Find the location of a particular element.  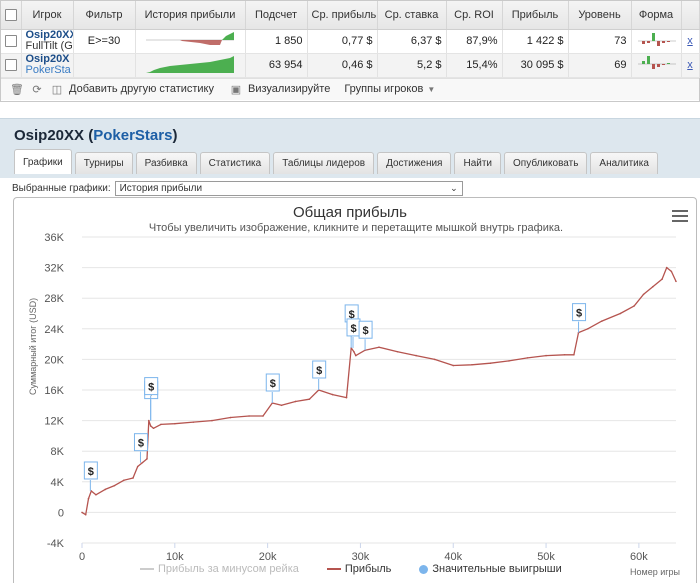

legend-item-profit: Прибыль is located at coordinates (358, 569).